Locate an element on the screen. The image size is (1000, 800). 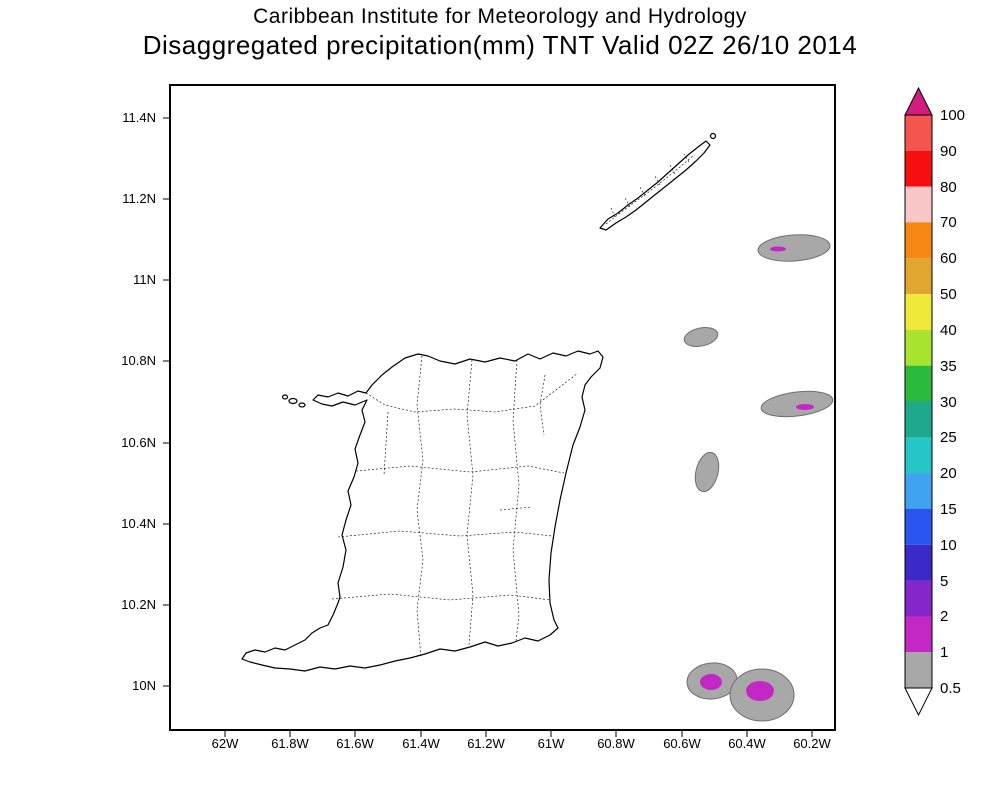
colorbar-segments is located at coordinates (918, 401).